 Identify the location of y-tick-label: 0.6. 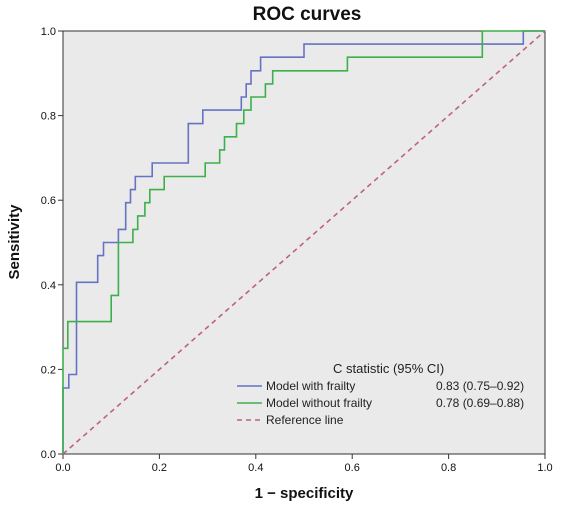
(48, 201).